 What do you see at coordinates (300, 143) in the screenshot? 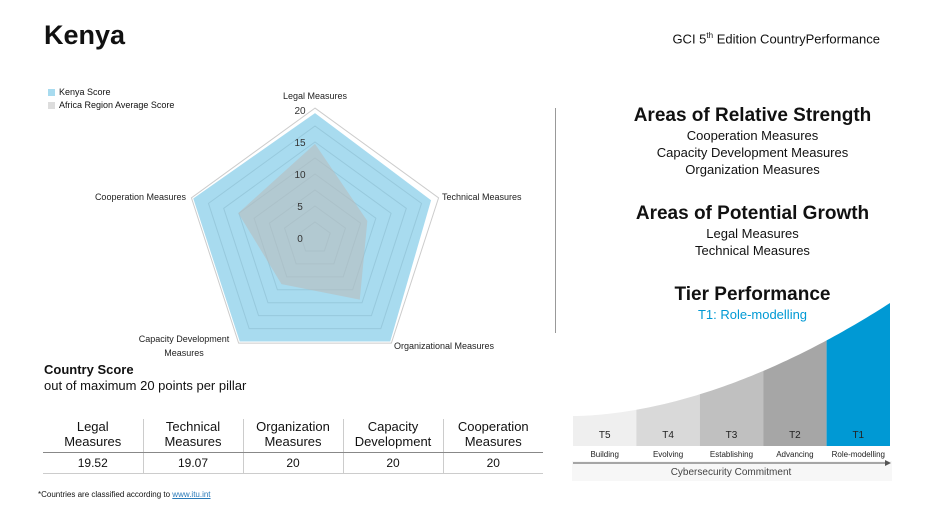
I see `radar-tick-label: 15` at bounding box center [300, 143].